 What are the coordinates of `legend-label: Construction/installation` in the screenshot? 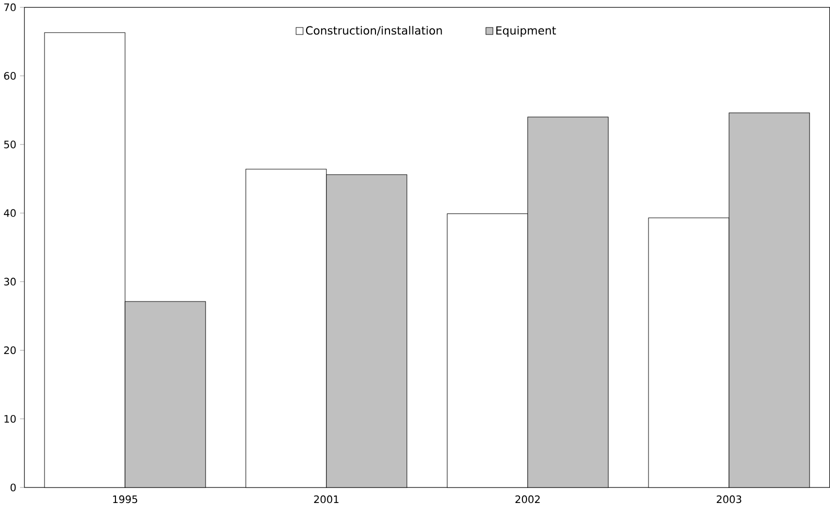 It's located at (374, 31).